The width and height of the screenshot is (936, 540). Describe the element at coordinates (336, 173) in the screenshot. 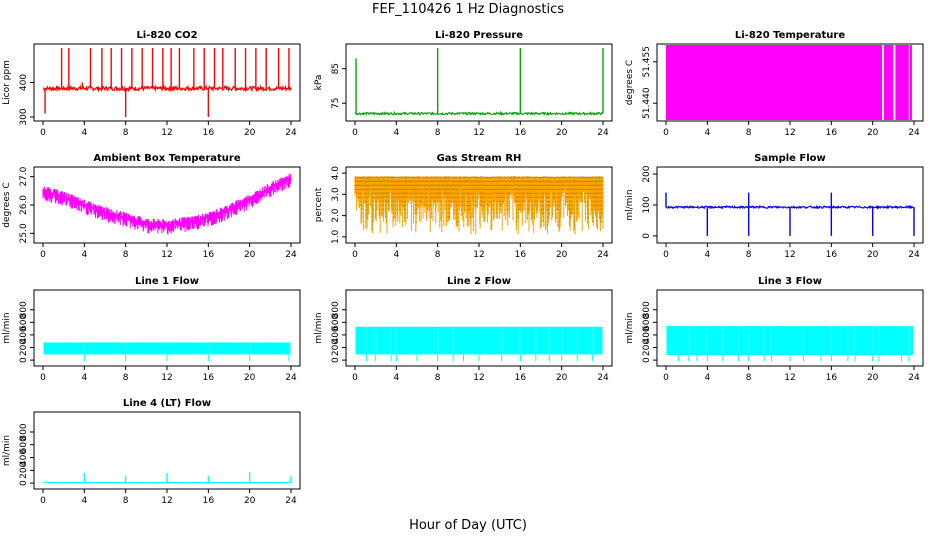

I see `y-tick-label: 4.0` at that location.